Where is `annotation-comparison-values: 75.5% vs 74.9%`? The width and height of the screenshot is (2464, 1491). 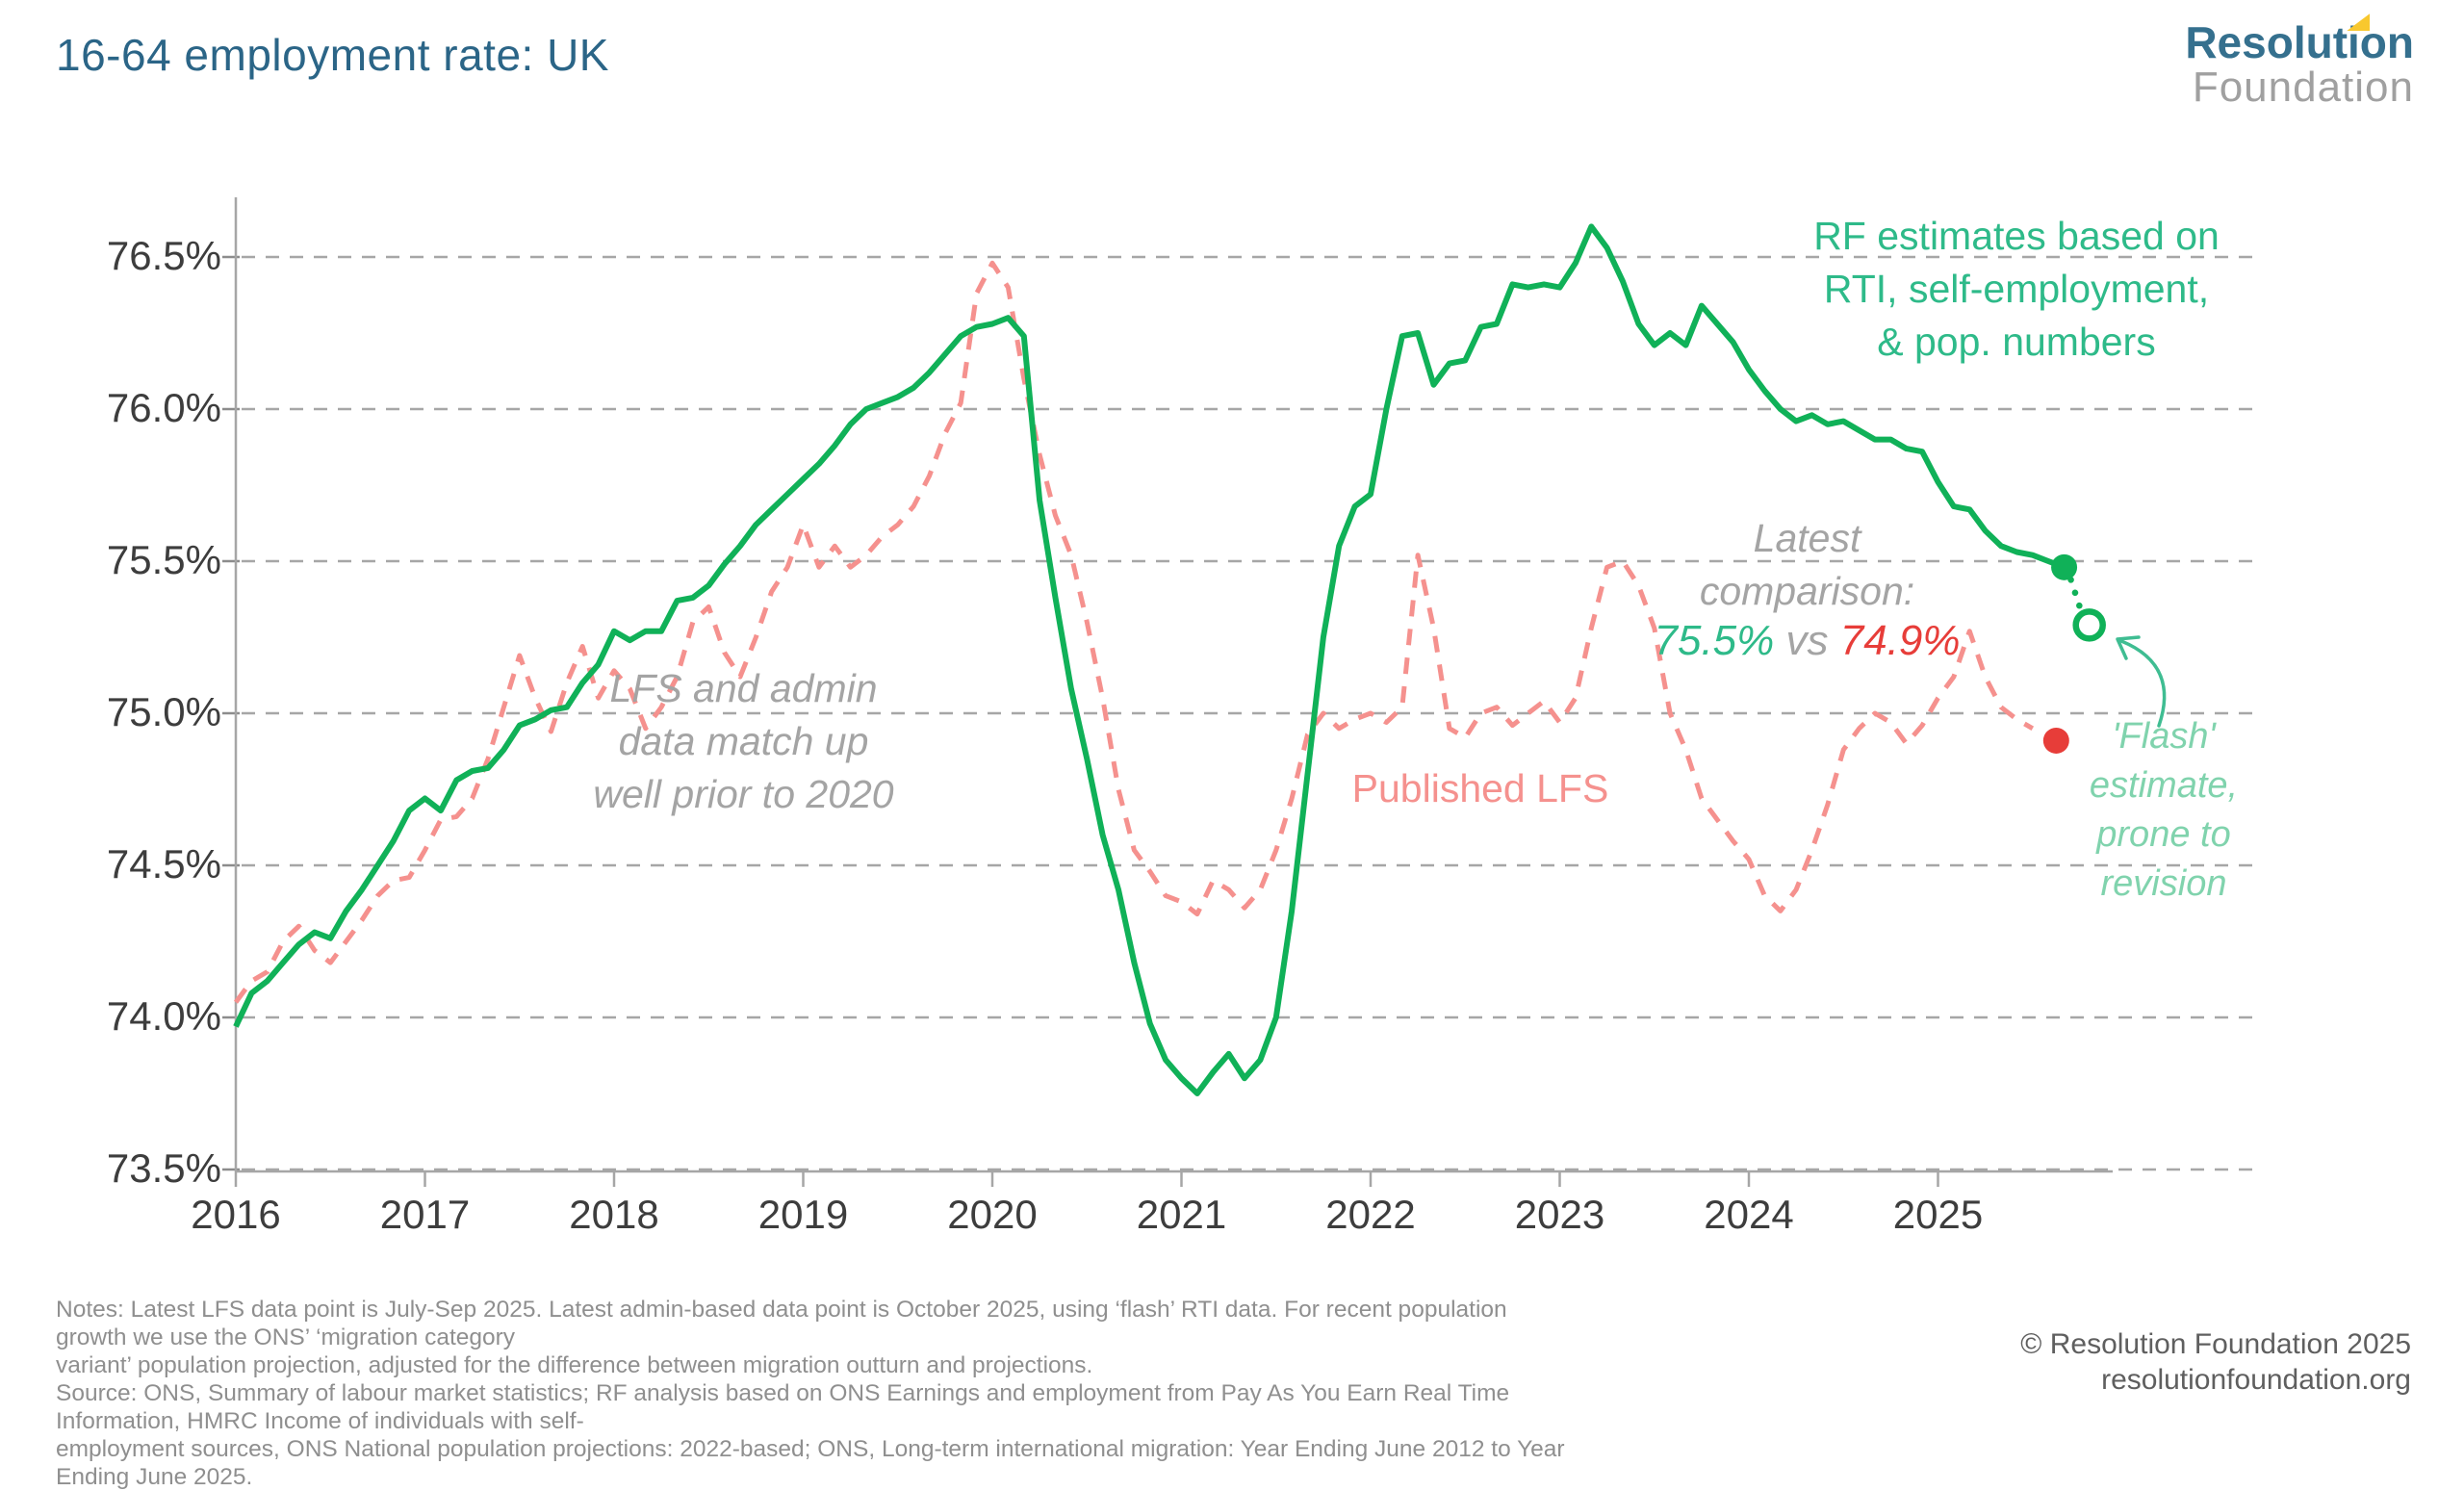
annotation-comparison-values: 75.5% vs 74.9% is located at coordinates (1807, 641).